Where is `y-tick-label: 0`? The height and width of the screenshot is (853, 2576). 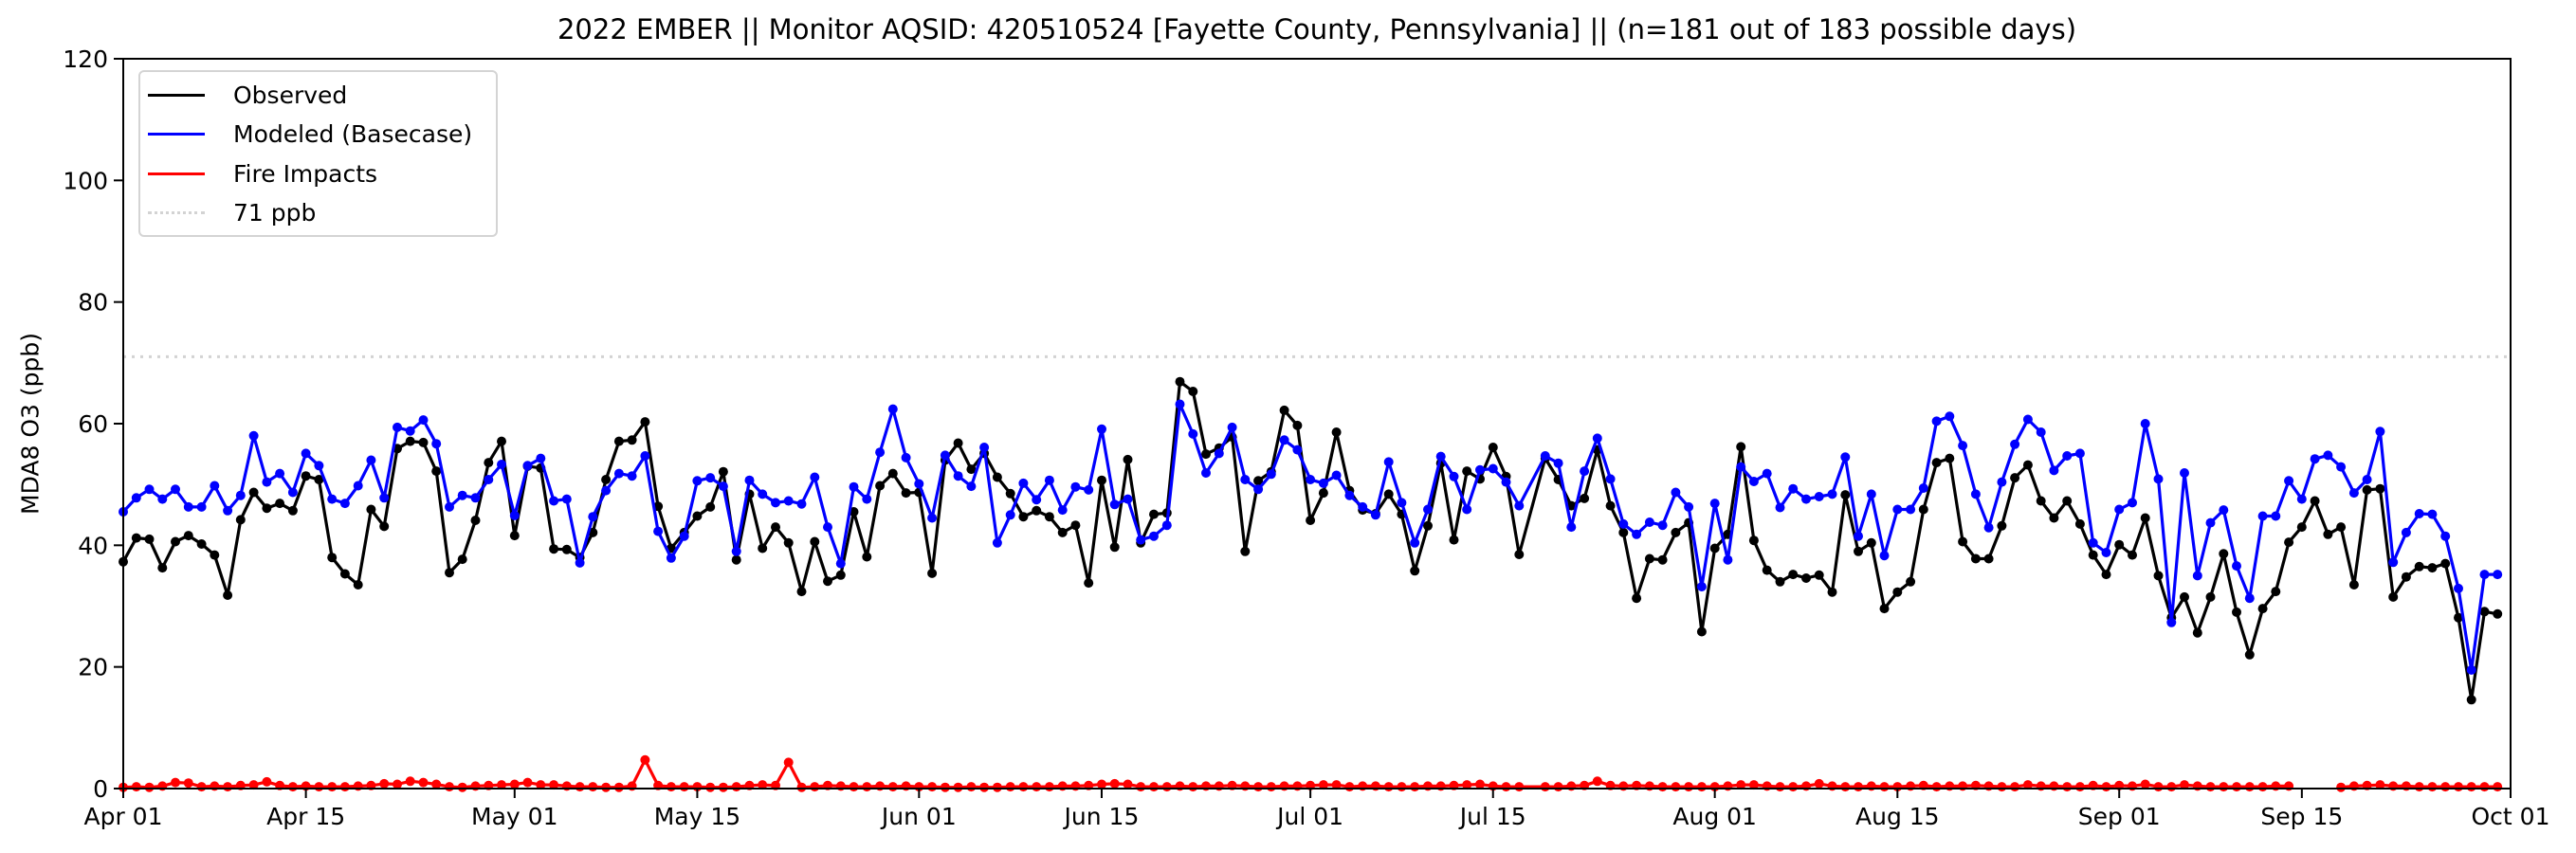
y-tick-label: 0 is located at coordinates (100, 789).